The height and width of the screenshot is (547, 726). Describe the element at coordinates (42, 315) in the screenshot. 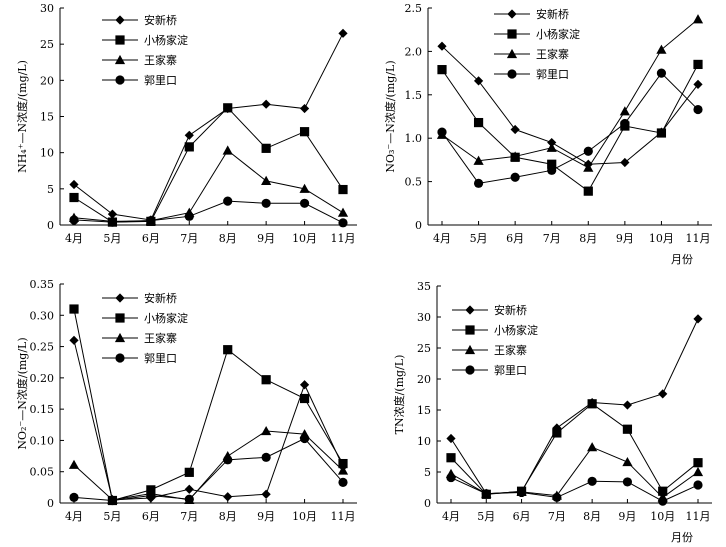

I see `y-tick-label: 0.30` at that location.